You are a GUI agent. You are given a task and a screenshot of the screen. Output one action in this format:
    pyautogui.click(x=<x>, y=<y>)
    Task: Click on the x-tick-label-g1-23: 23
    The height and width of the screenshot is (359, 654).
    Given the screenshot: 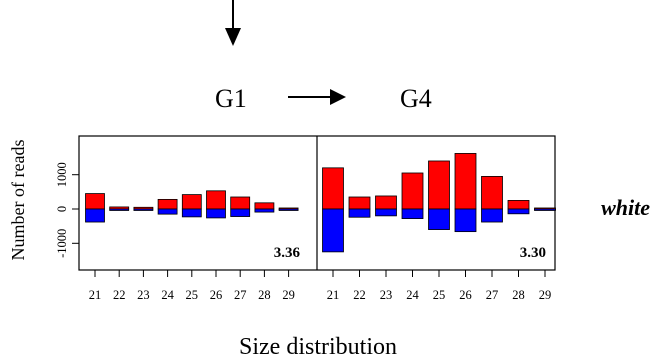 What is the action you would take?
    pyautogui.click(x=143, y=295)
    